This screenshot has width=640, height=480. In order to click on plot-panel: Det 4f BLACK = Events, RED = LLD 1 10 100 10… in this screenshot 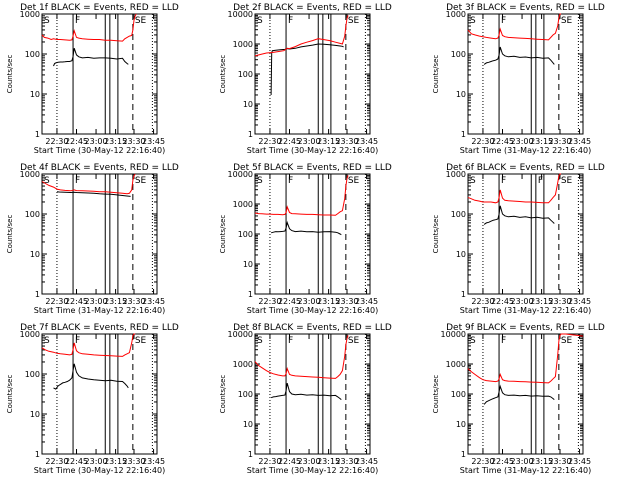, I will do `click(92, 239)`.